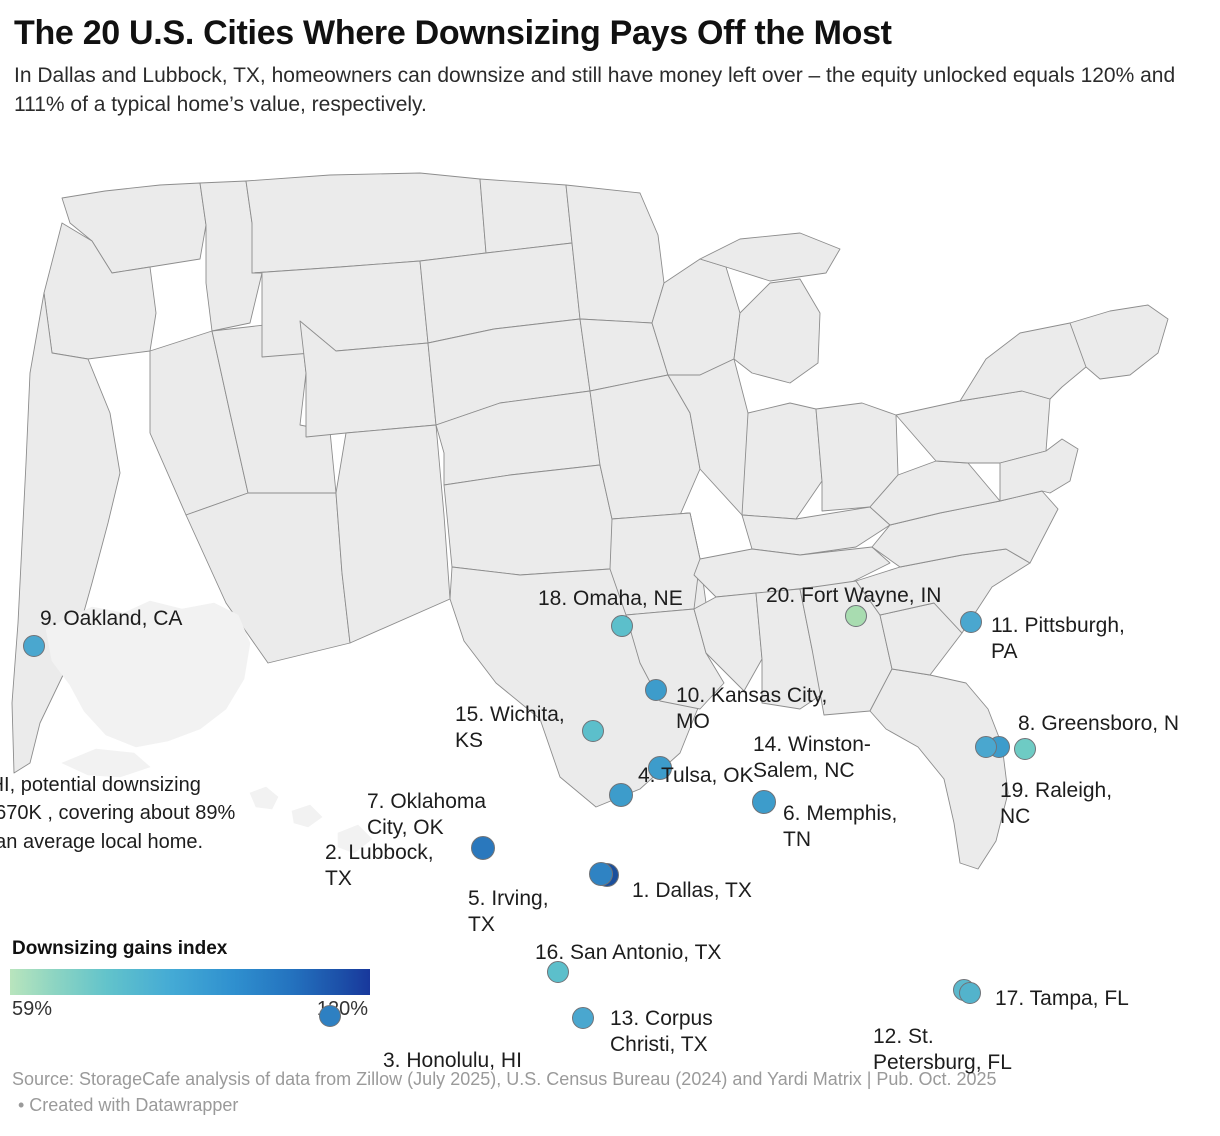 This screenshot has width=1220, height=1136. I want to click on map-marker-label-17: 17. Tampa, FL, so click(1062, 998).